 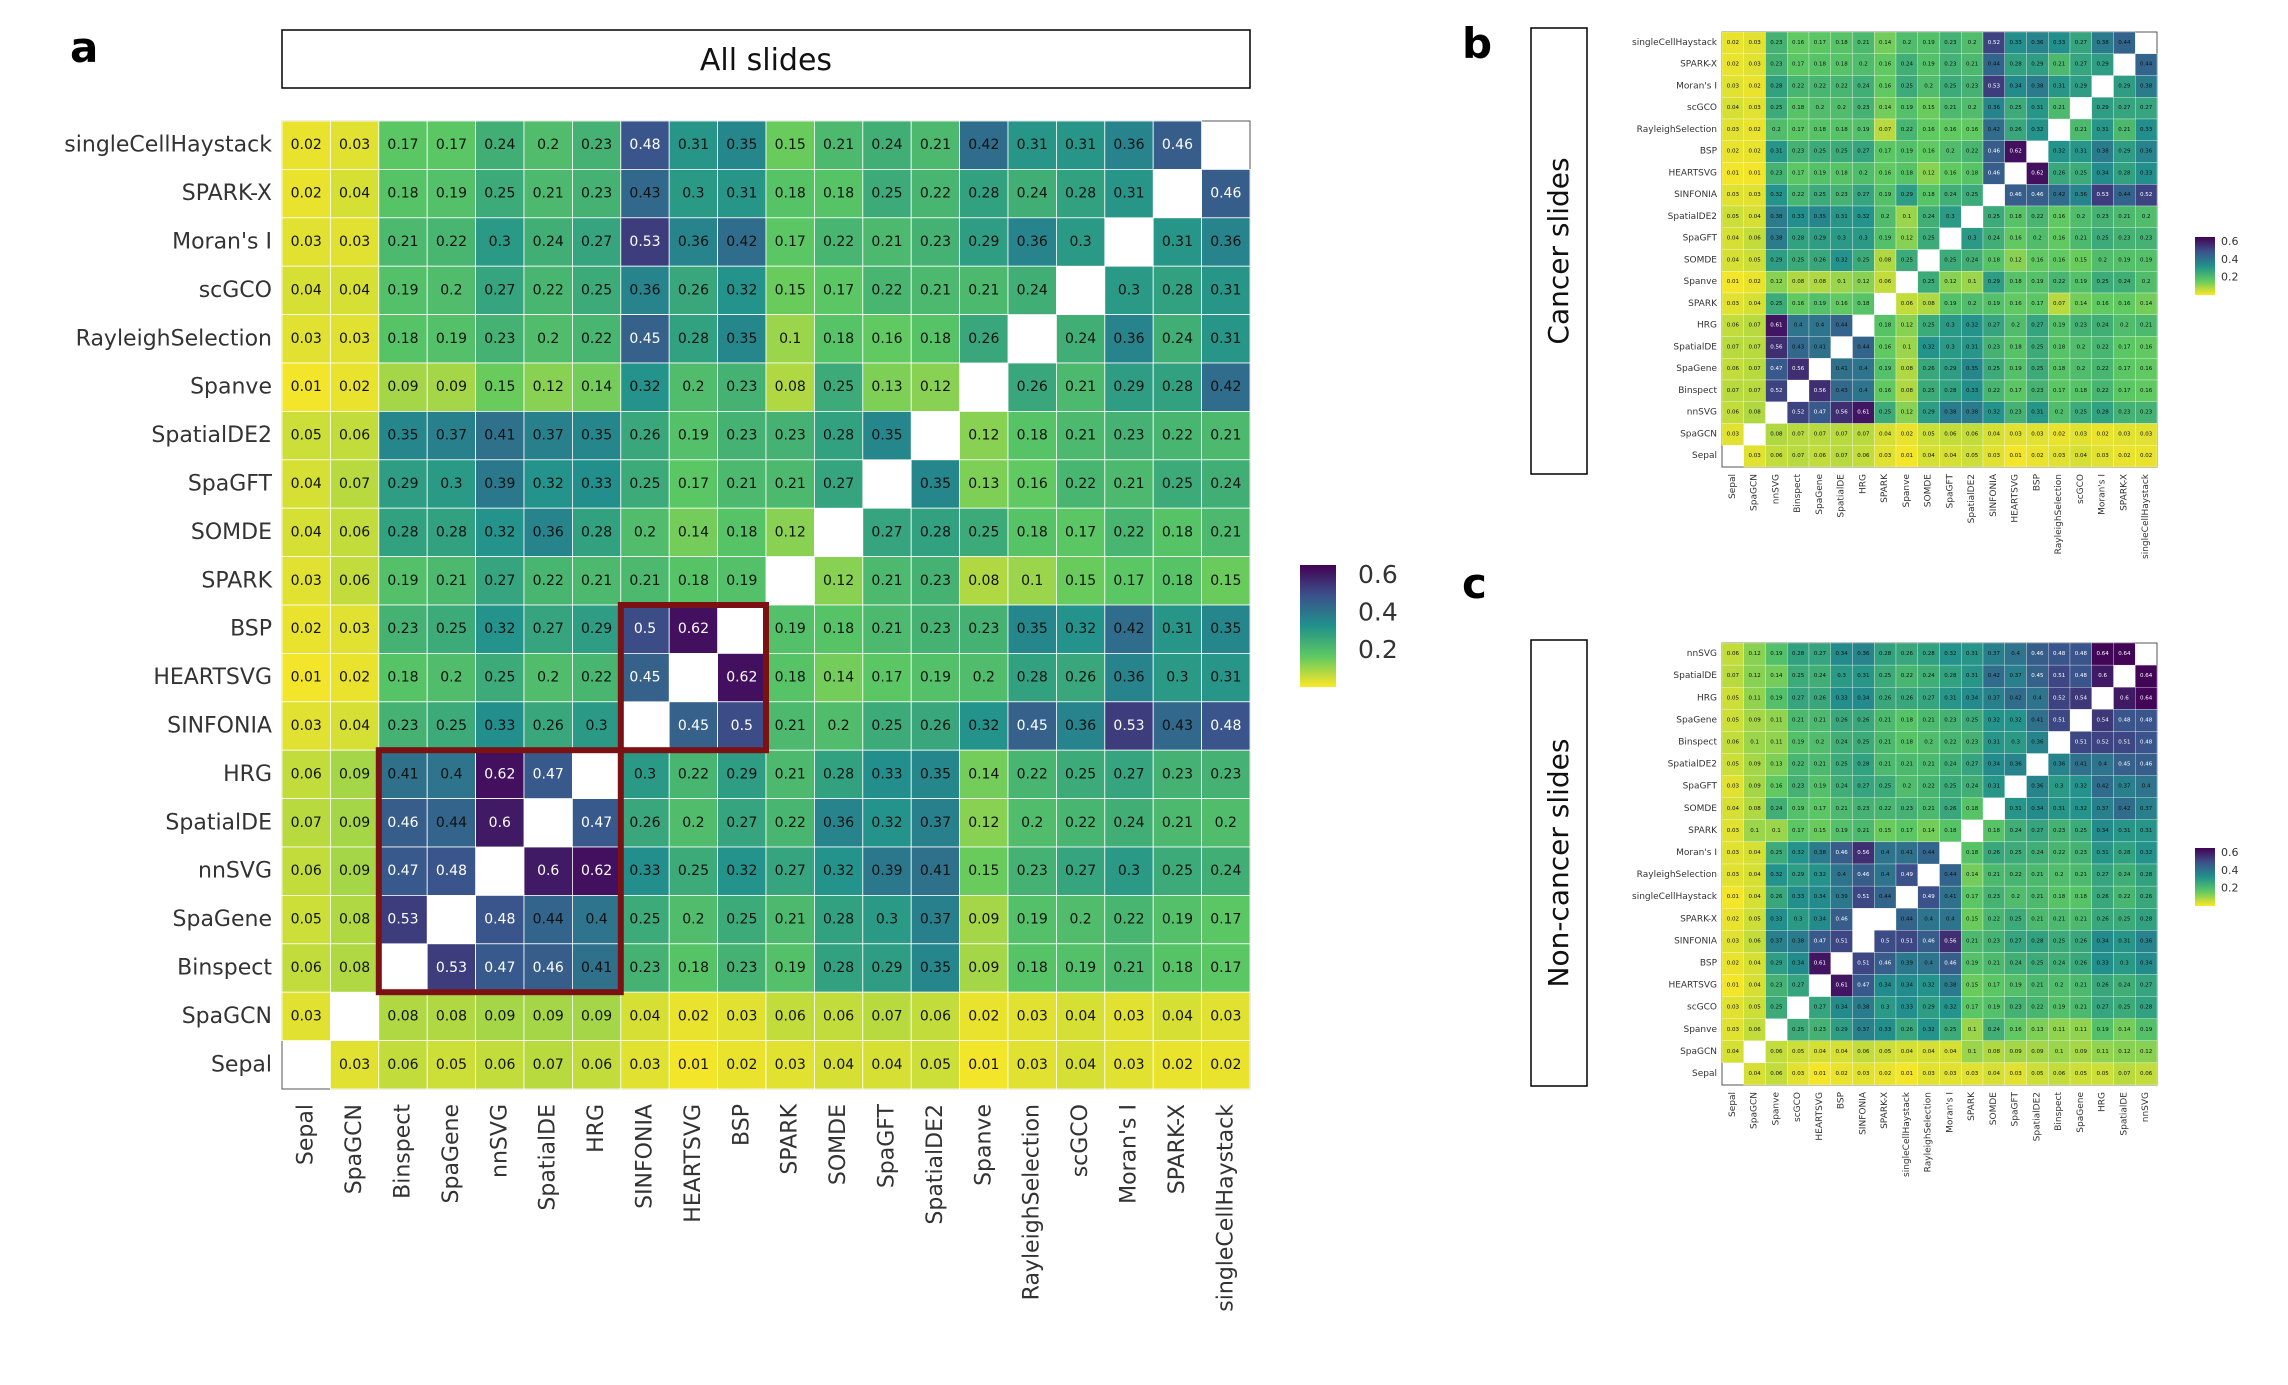 What do you see at coordinates (219, 726) in the screenshot?
I see `y-tick-label: SINFONIA` at bounding box center [219, 726].